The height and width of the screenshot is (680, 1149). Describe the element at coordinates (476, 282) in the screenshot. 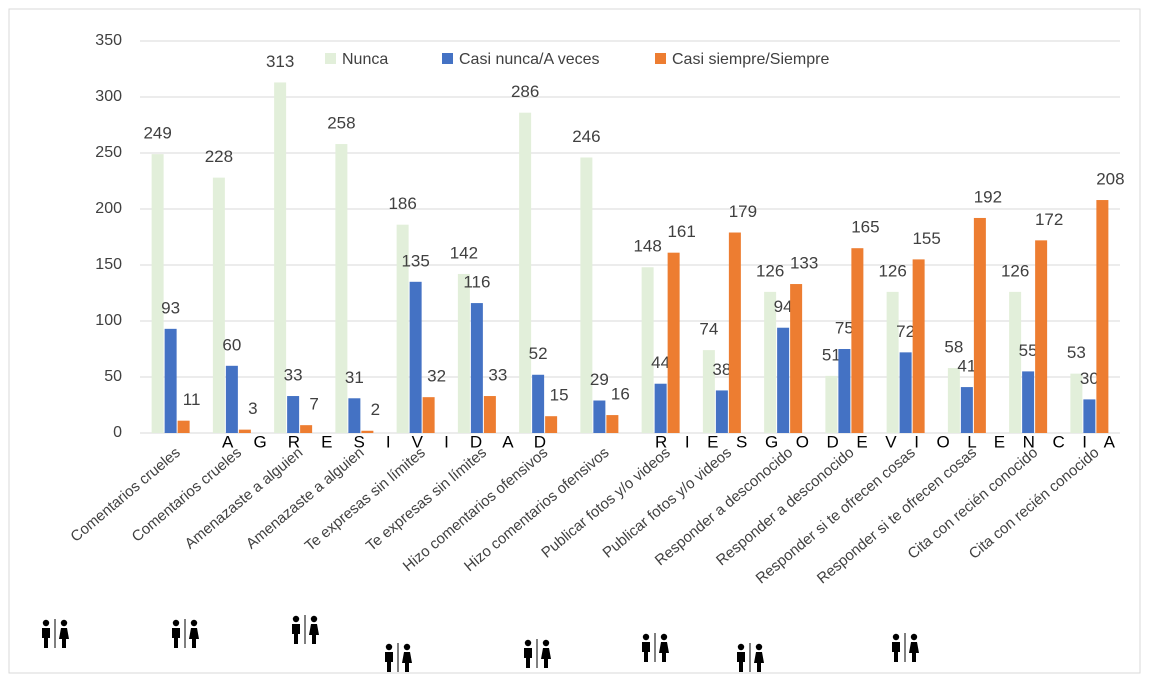

I see `data-label: 116` at that location.